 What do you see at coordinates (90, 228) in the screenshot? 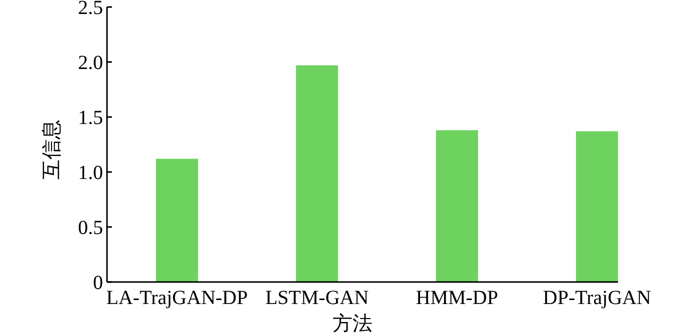
I see `y-tick-label: 0.5` at bounding box center [90, 228].